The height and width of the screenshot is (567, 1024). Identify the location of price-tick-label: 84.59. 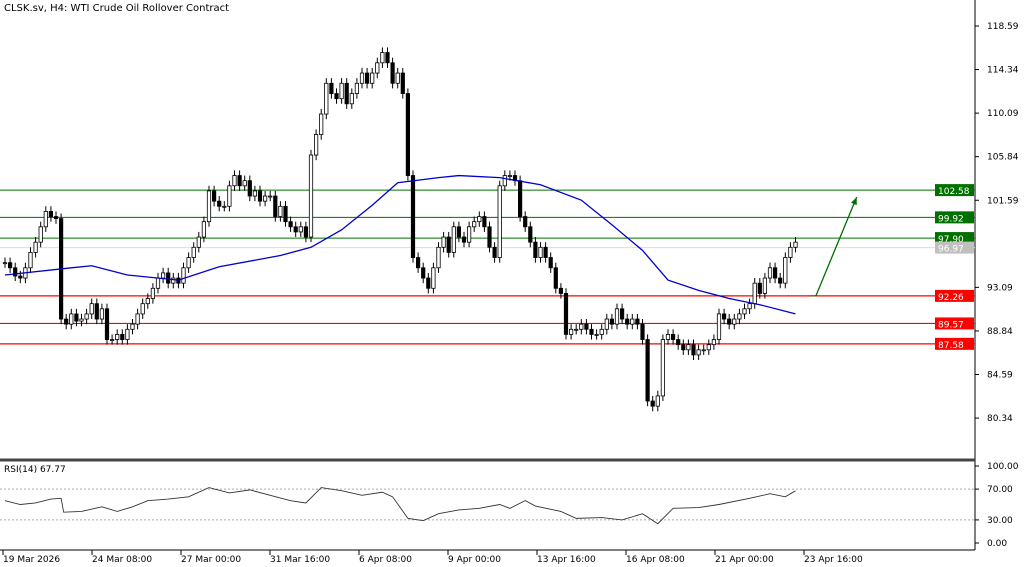
(1000, 376).